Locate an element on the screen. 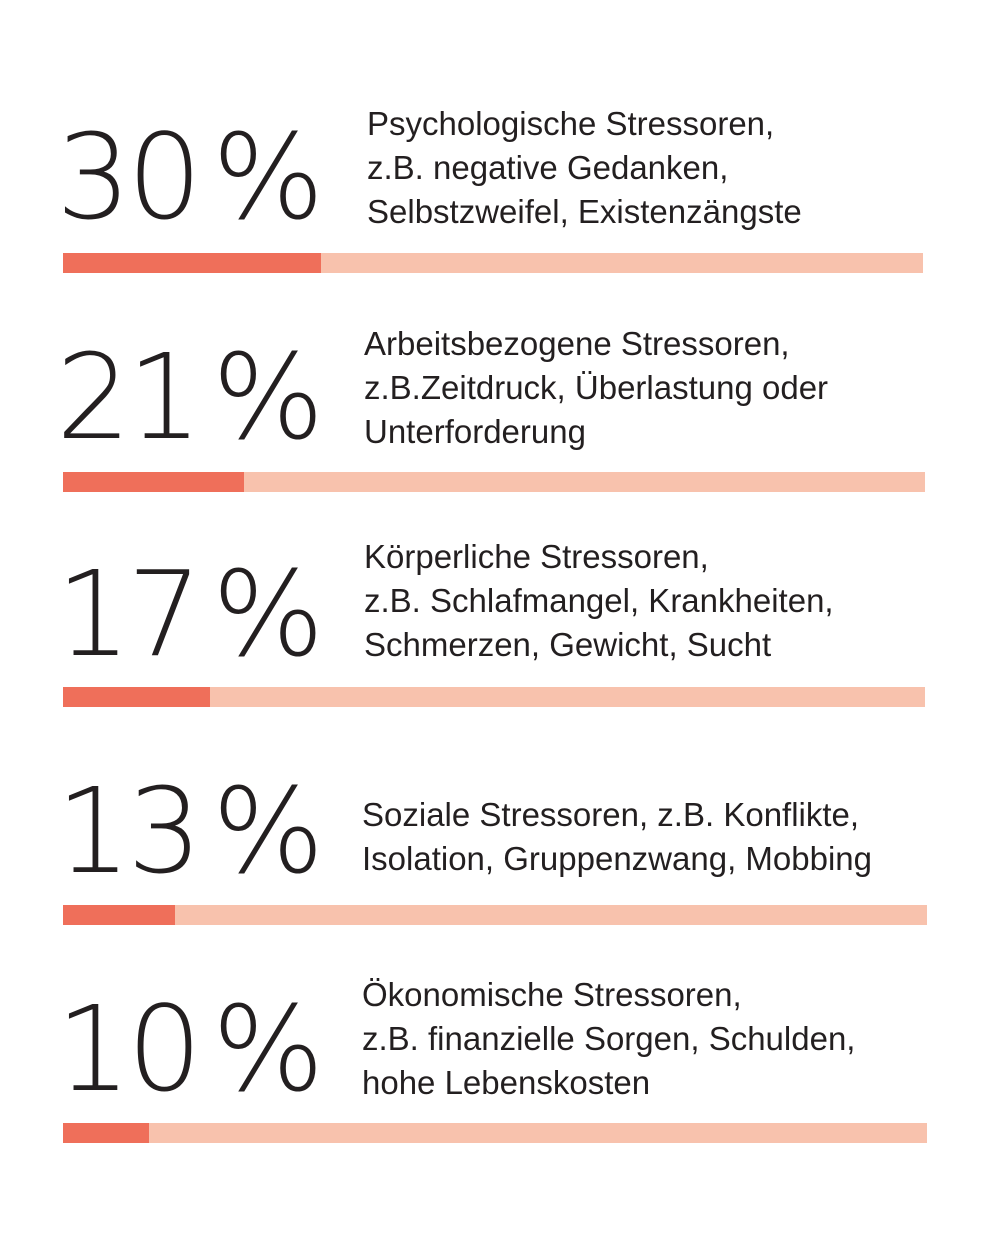 The width and height of the screenshot is (1000, 1250). percentage-number: 13 is located at coordinates (129, 831).